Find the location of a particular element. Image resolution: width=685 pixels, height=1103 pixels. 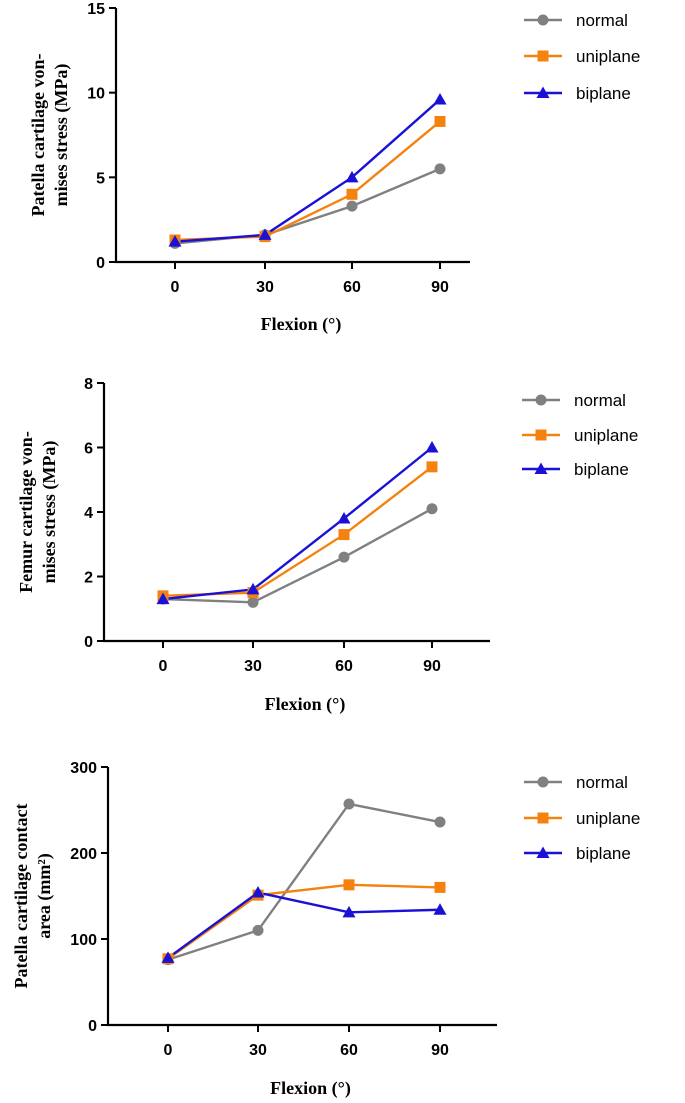

y-tick-label: 15 is located at coordinates (96, 9).